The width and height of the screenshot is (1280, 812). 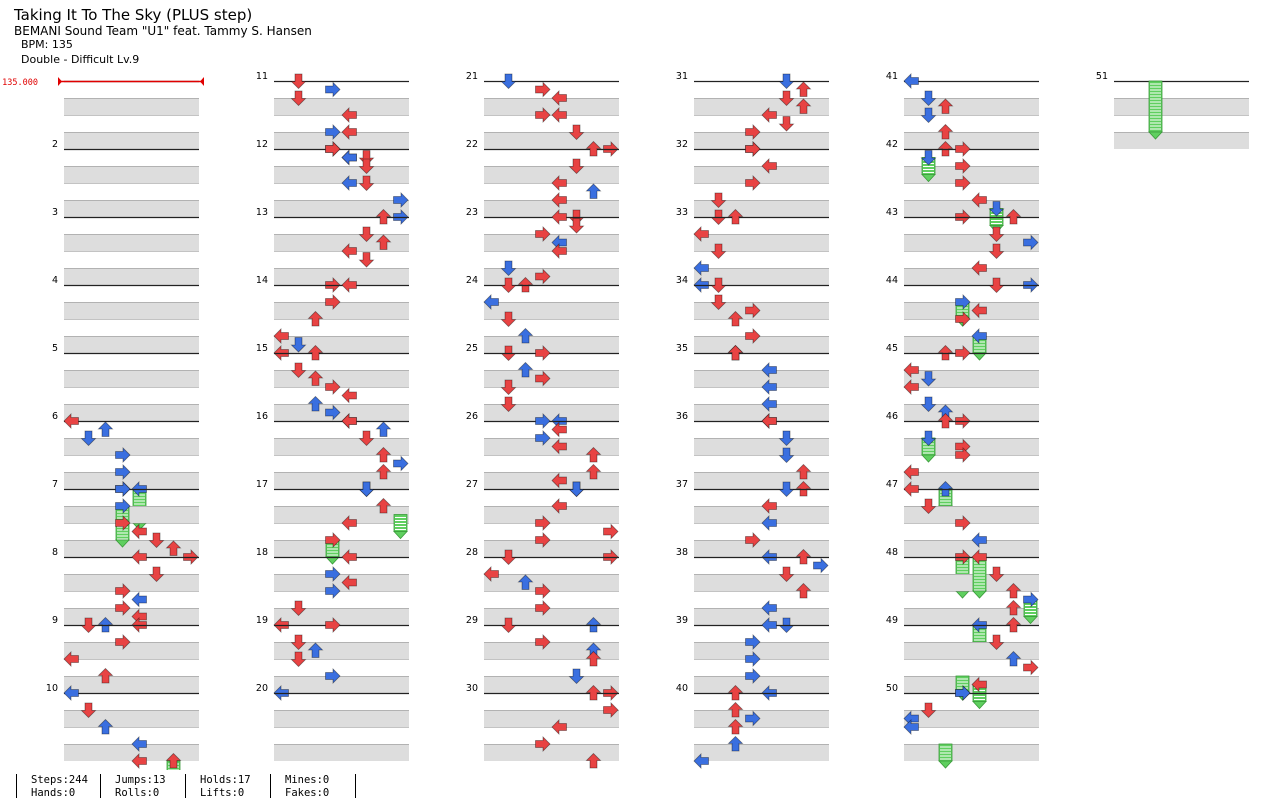 What do you see at coordinates (270, 786) in the screenshot?
I see `stats-divider` at bounding box center [270, 786].